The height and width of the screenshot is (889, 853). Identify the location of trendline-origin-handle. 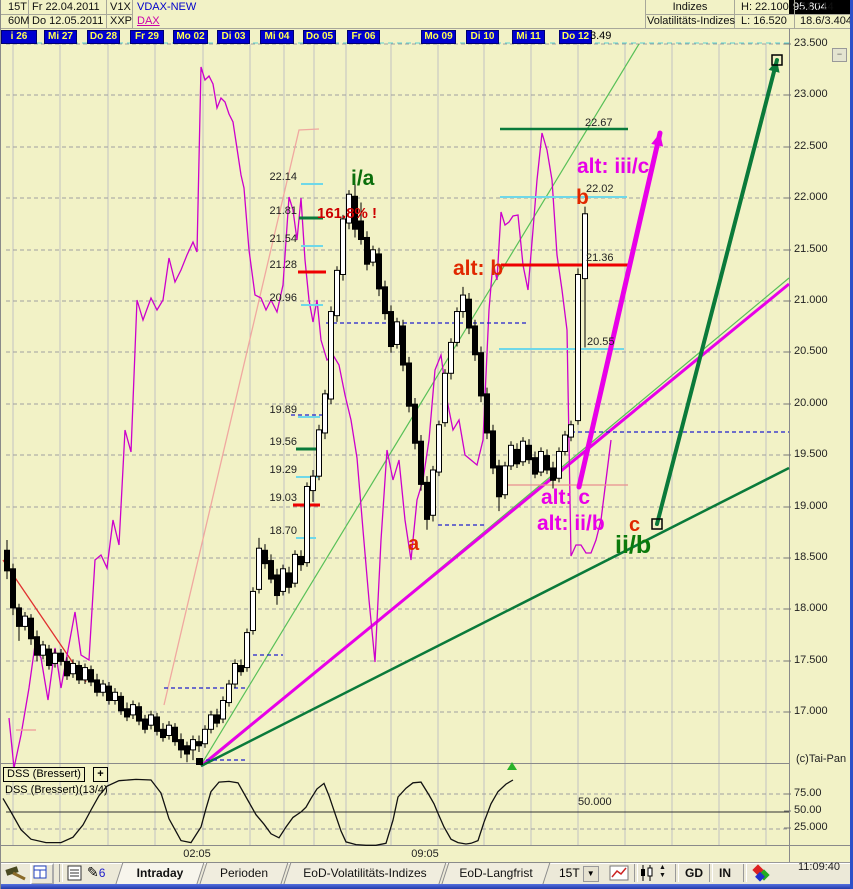
(199, 761).